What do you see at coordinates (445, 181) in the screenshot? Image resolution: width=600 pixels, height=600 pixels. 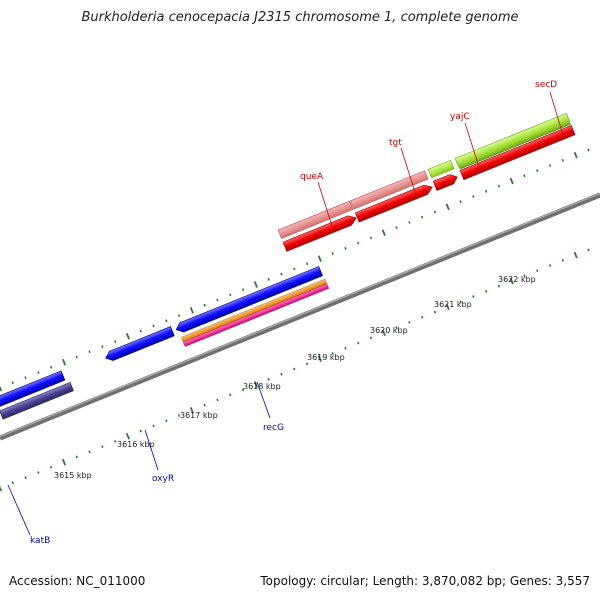 I see `gene-feature-yajC-product` at bounding box center [445, 181].